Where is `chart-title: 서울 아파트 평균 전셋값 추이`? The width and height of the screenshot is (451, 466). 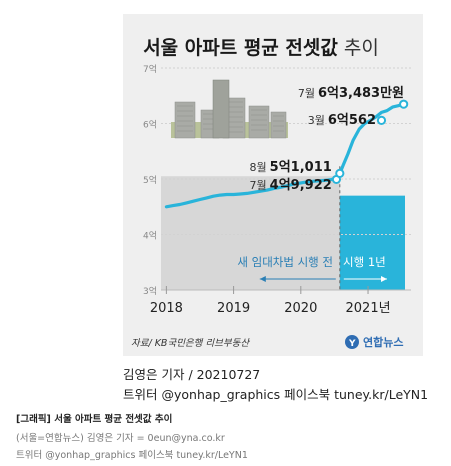 chart-title: 서울 아파트 평균 전셋값 추이 is located at coordinates (261, 48).